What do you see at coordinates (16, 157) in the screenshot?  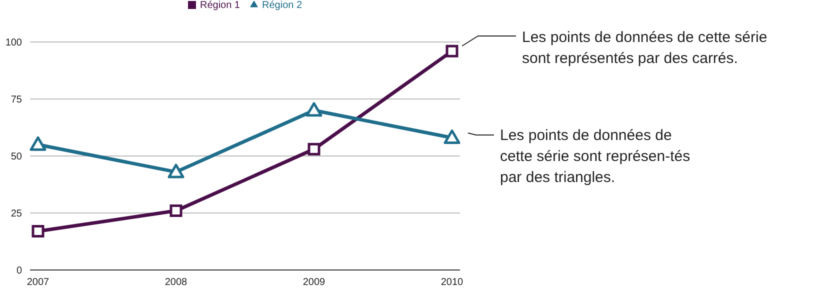 I see `y-tick-label: 50` at bounding box center [16, 157].